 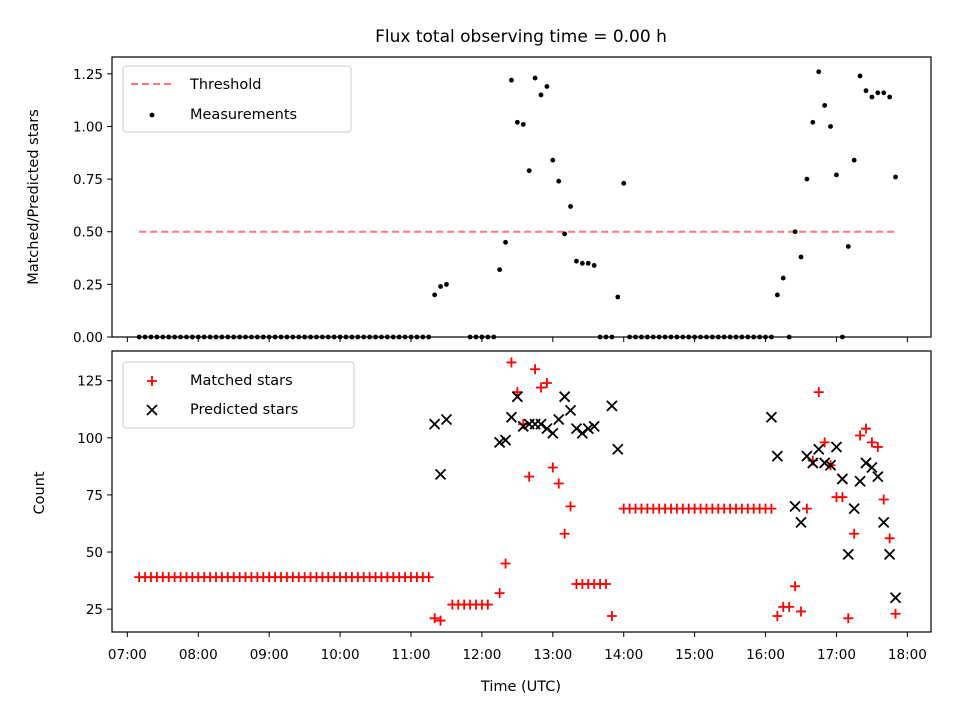 I want to click on x-tick-label: 14:00, so click(x=623, y=655).